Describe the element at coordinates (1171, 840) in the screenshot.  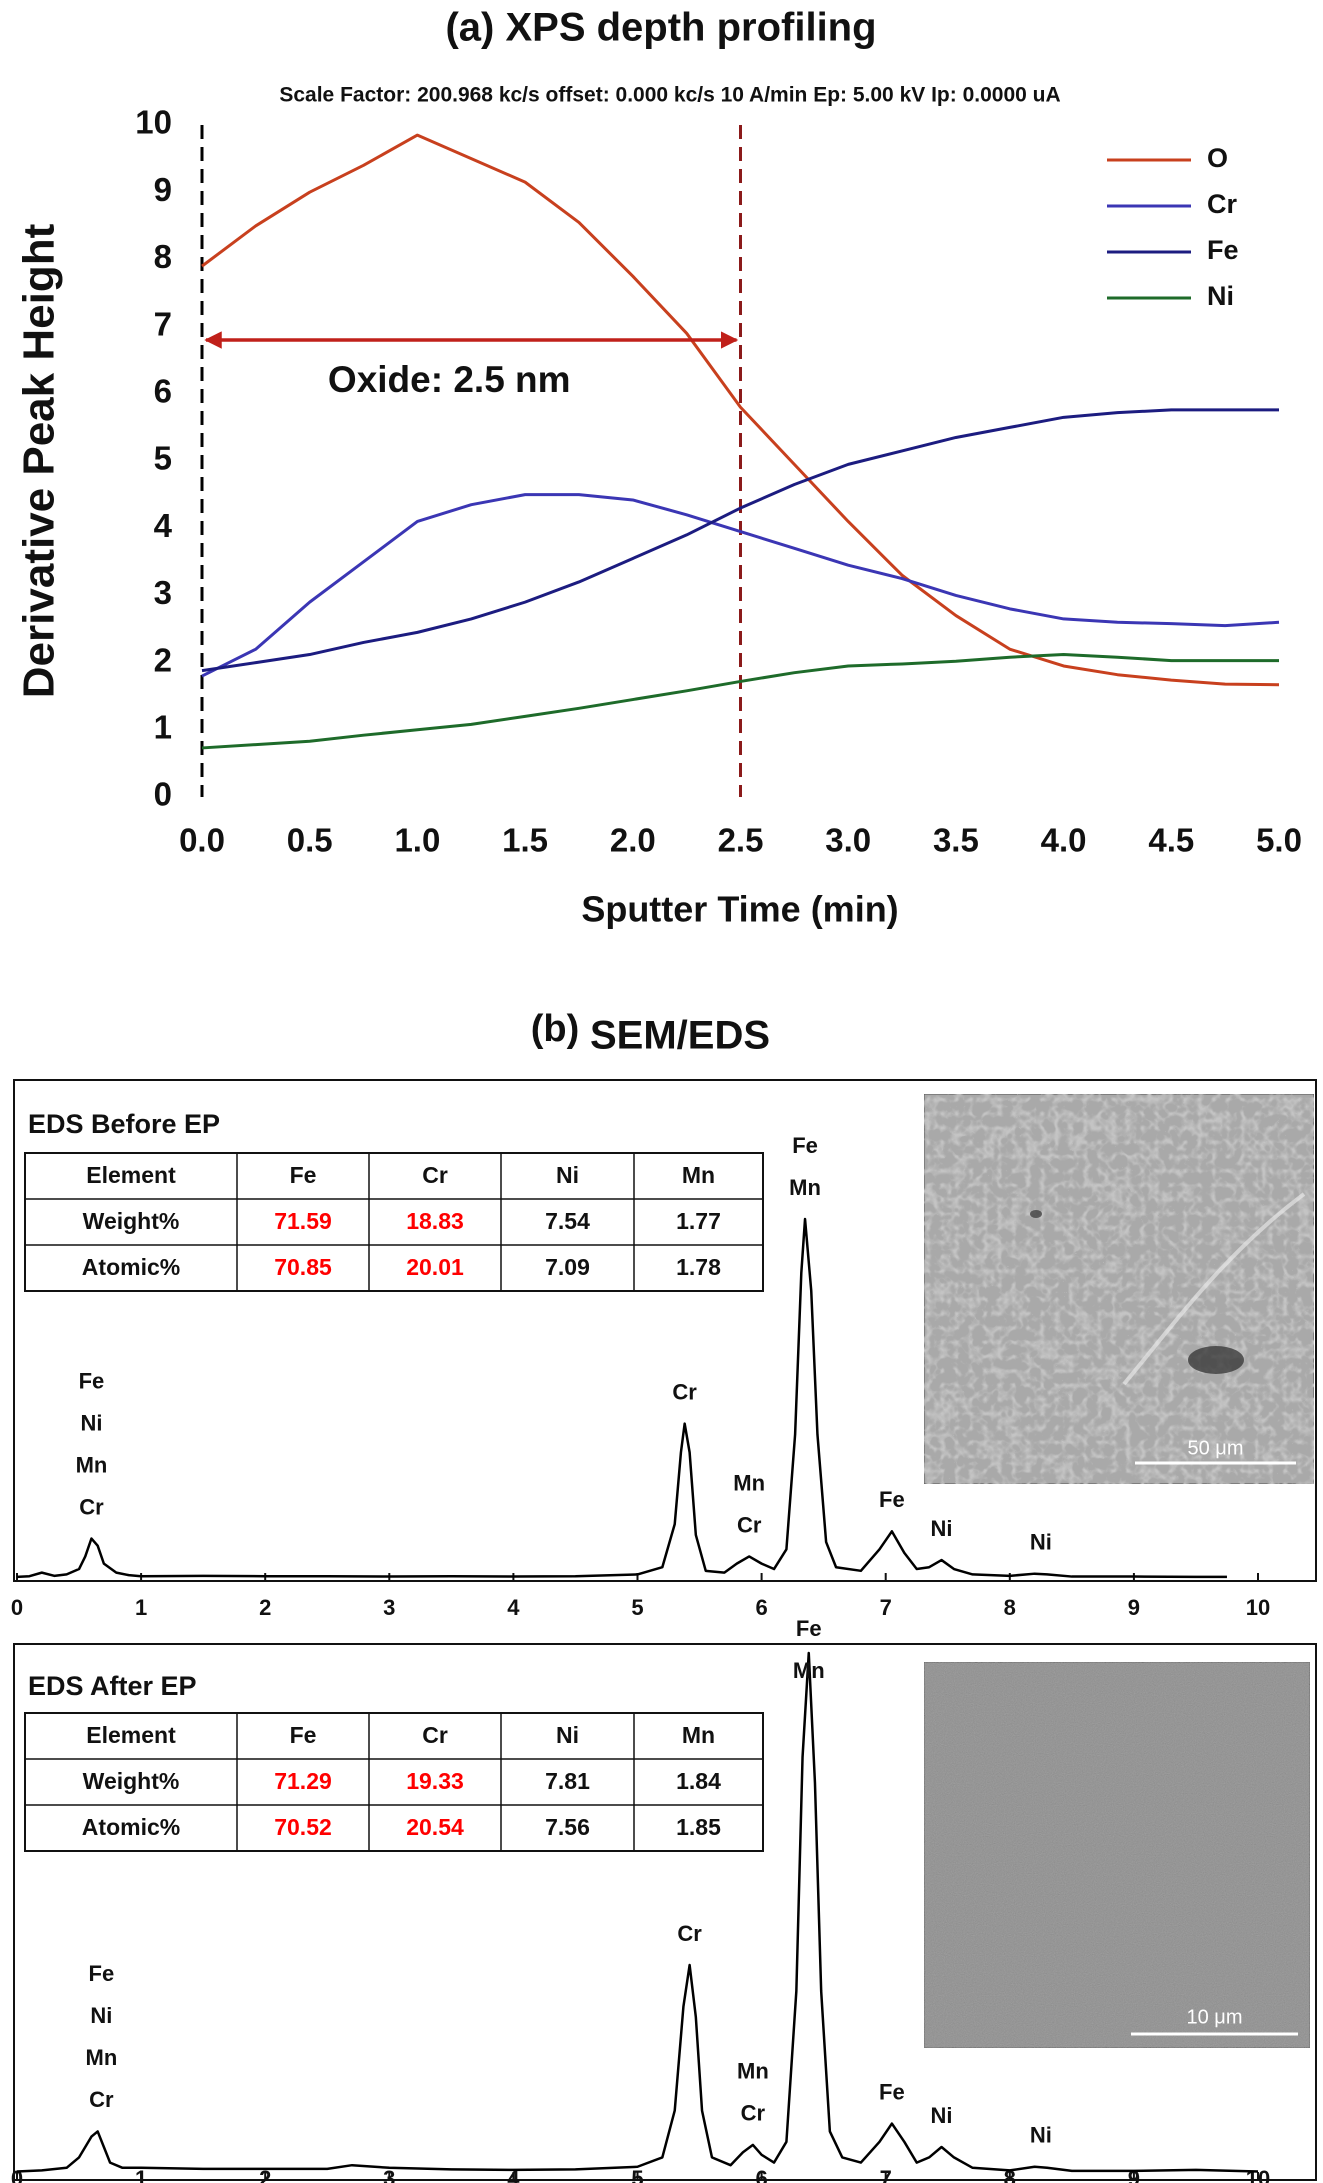
I see `x-tick-label: 4.5` at that location.